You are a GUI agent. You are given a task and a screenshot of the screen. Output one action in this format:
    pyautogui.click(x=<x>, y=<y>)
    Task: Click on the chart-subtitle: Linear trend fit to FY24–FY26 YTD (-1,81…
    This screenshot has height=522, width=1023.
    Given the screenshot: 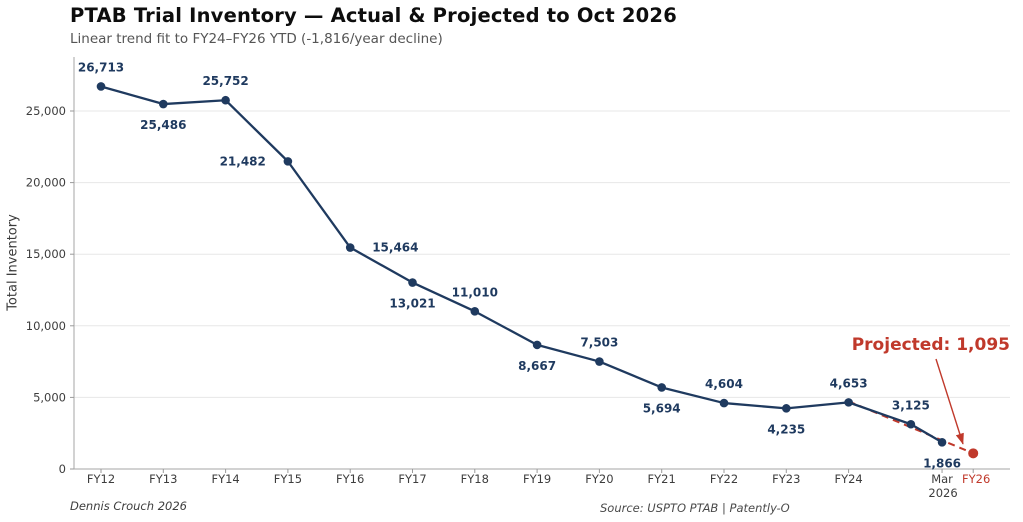 What is the action you would take?
    pyautogui.click(x=256, y=39)
    